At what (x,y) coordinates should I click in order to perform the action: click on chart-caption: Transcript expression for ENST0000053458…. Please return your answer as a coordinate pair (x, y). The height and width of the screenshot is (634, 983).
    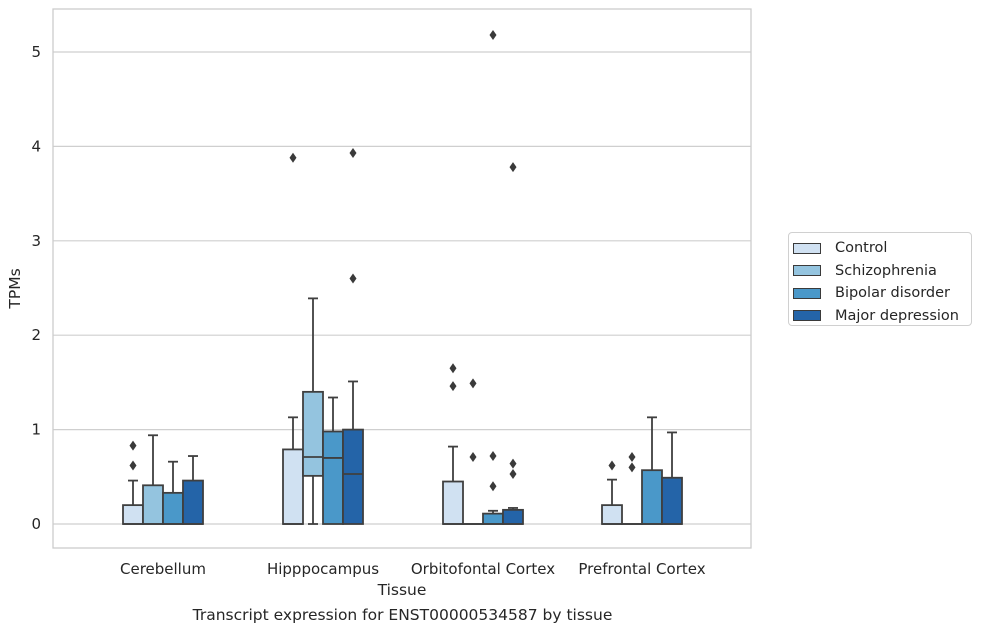
    Looking at the image, I should click on (402, 615).